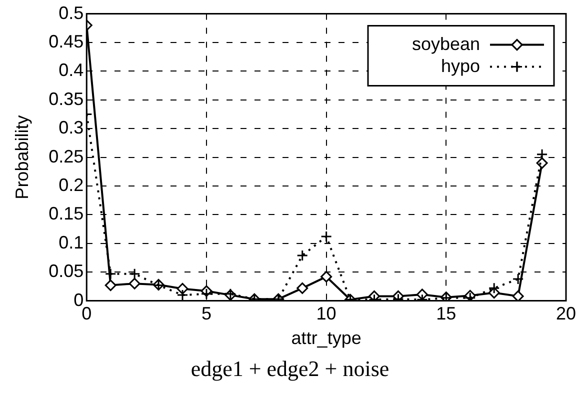 The image size is (580, 401). I want to click on y-tick-label: 0, so click(79, 300).